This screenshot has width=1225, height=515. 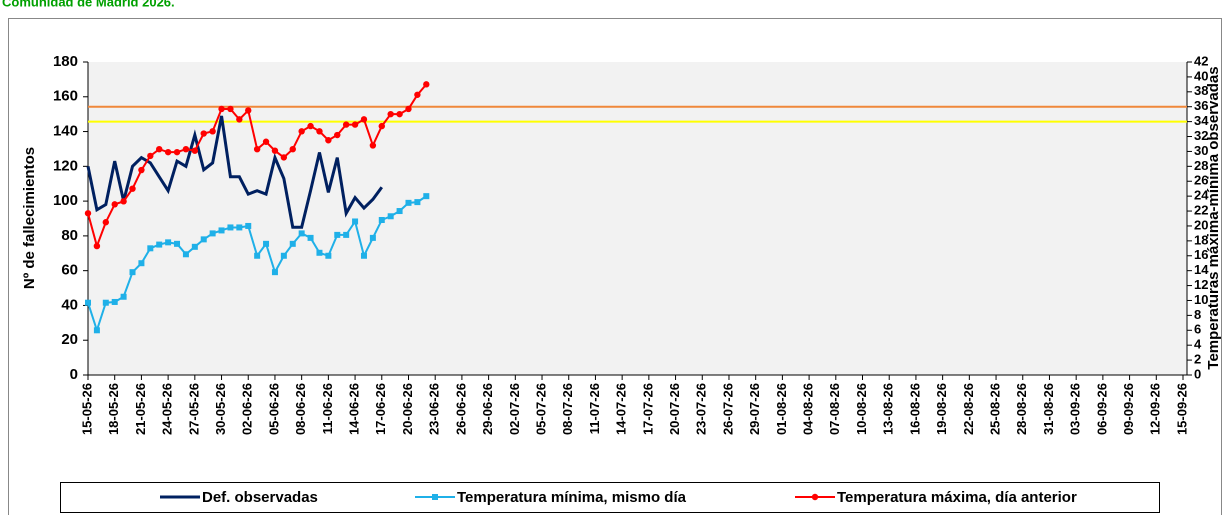 I want to click on y-tick-label: 100, so click(x=65, y=200).